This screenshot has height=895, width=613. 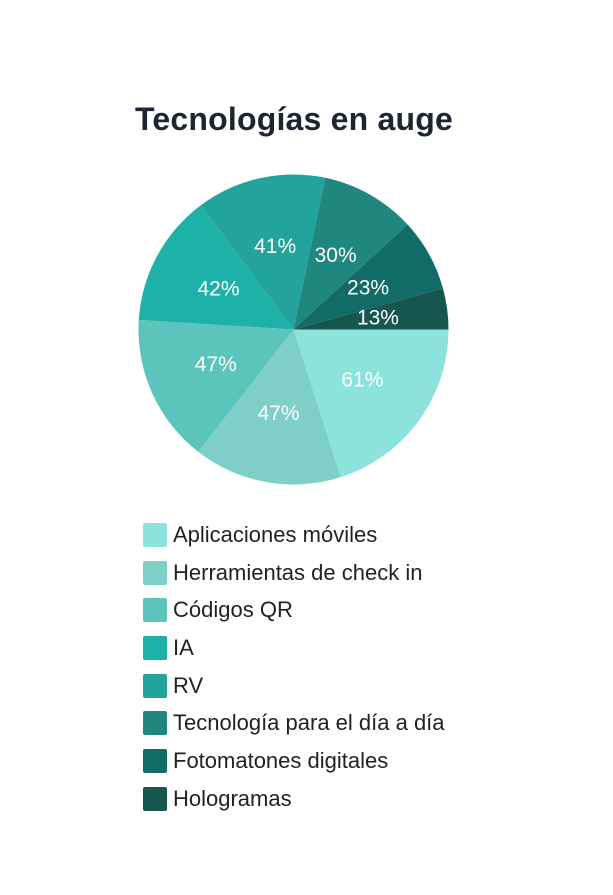 I want to click on legend-label: Tecnología para el día a día, so click(x=309, y=723).